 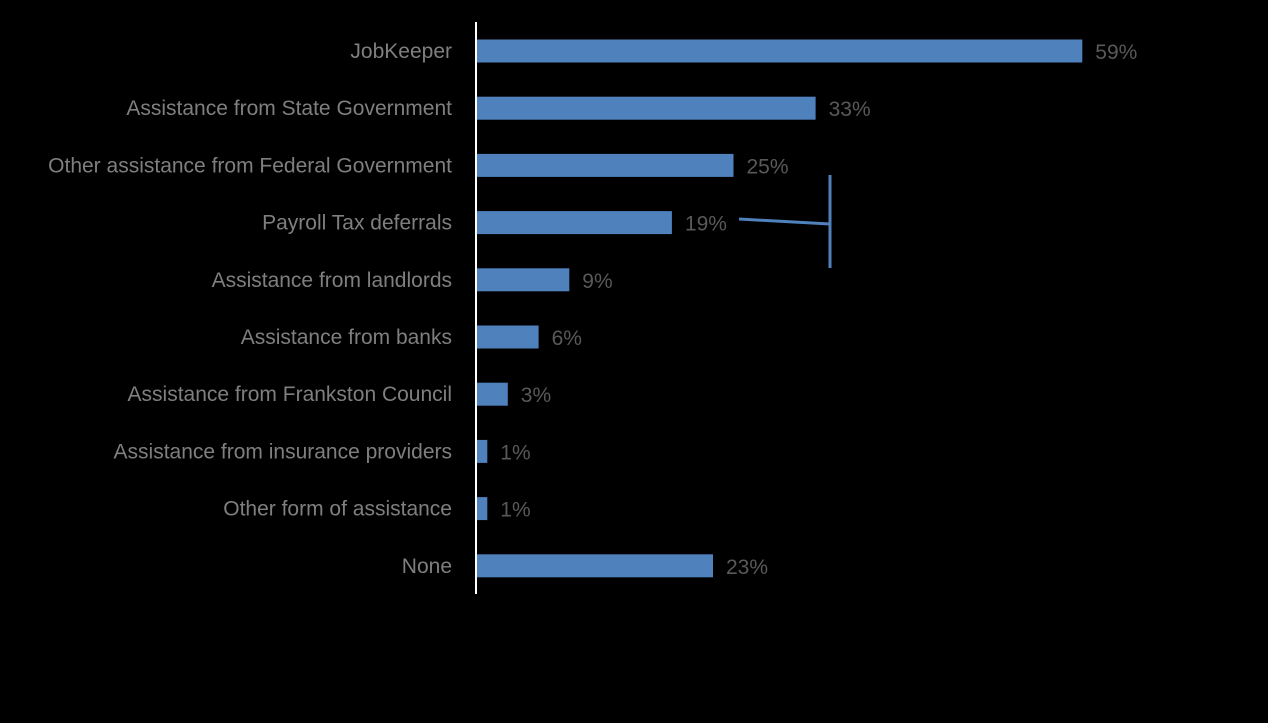 I want to click on value-label-0: 59%, so click(x=1116, y=52).